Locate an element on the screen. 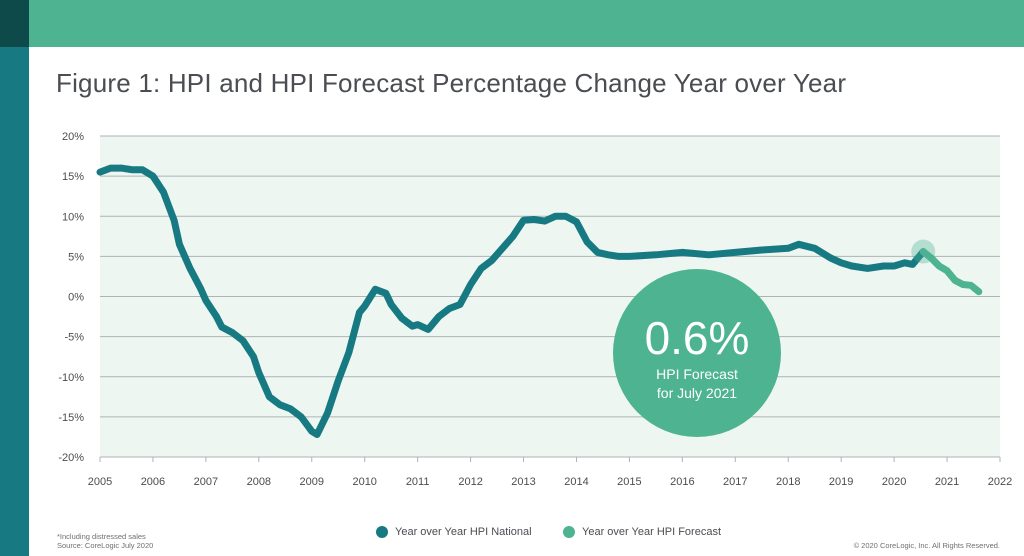 Image resolution: width=1024 pixels, height=556 pixels. forecast-swatch-icon is located at coordinates (569, 532).